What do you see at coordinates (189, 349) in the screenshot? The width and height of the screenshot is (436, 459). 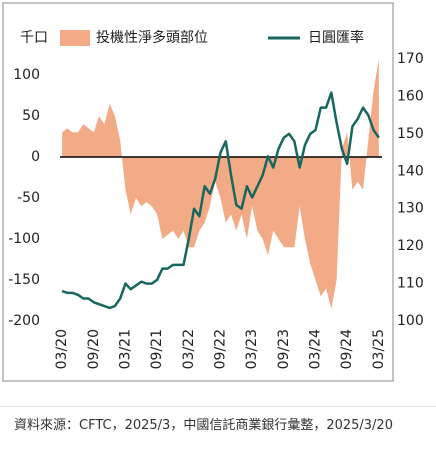 I see `x-tick-label: 03/22` at bounding box center [189, 349].